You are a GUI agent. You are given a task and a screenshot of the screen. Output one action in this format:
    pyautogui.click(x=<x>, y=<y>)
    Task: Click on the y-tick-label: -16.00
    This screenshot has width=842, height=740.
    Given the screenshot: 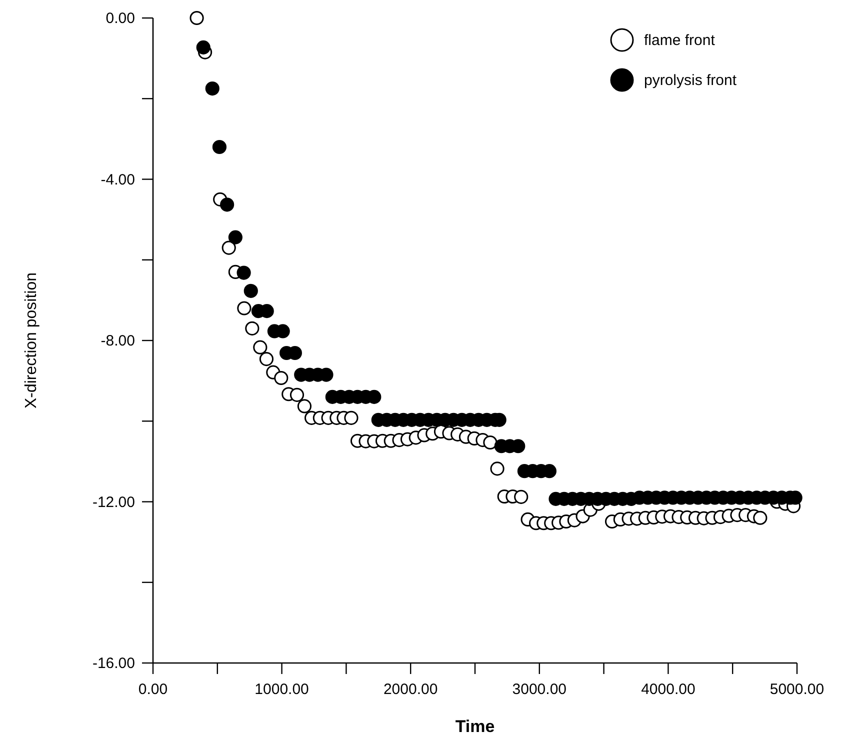 What is the action you would take?
    pyautogui.click(x=113, y=663)
    